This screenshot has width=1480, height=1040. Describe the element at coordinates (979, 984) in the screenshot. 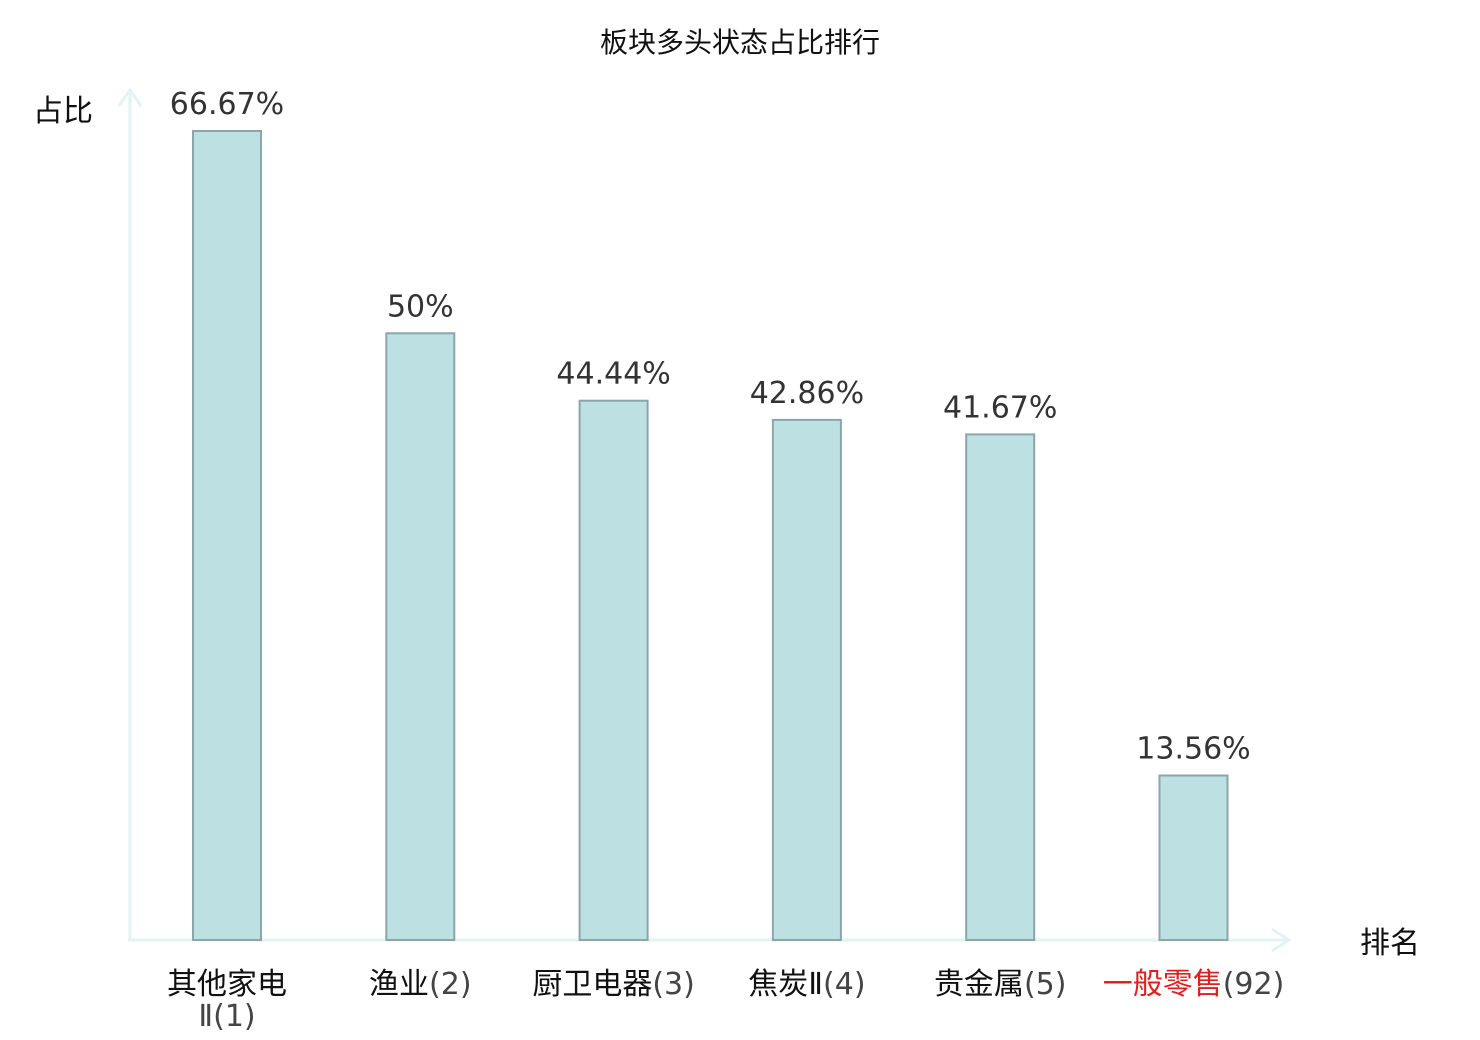

I see `x-tick-name: 贵金属` at that location.